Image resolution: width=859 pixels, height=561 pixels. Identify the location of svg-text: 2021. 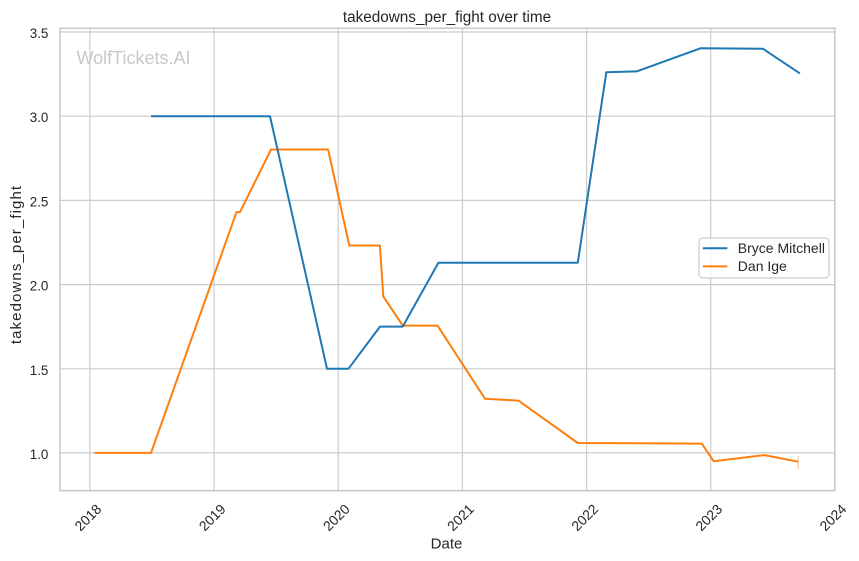
(460, 517).